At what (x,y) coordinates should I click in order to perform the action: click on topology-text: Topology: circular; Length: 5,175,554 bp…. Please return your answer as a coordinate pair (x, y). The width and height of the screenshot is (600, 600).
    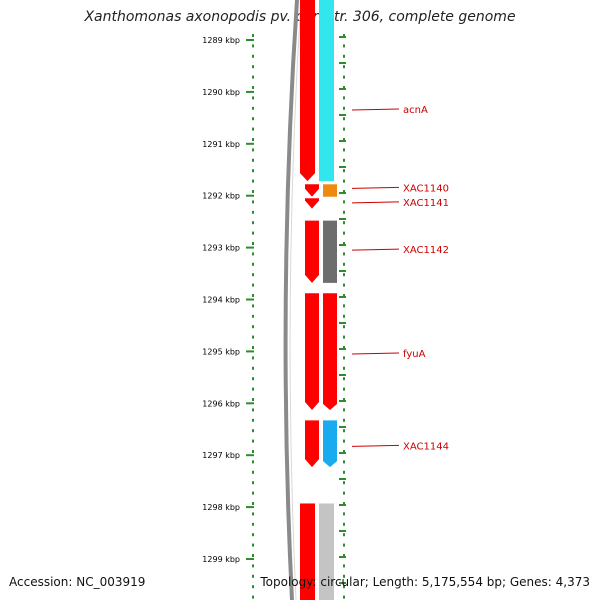
    Looking at the image, I should click on (425, 582).